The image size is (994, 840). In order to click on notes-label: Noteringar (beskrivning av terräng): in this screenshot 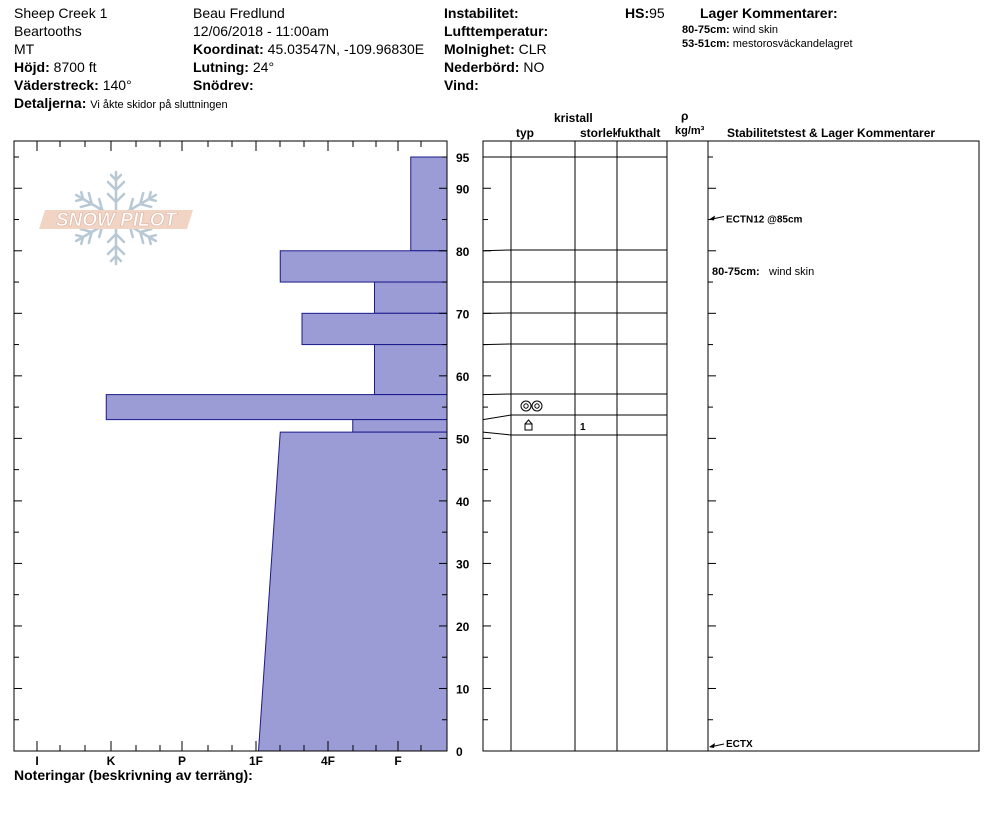, I will do `click(133, 775)`.